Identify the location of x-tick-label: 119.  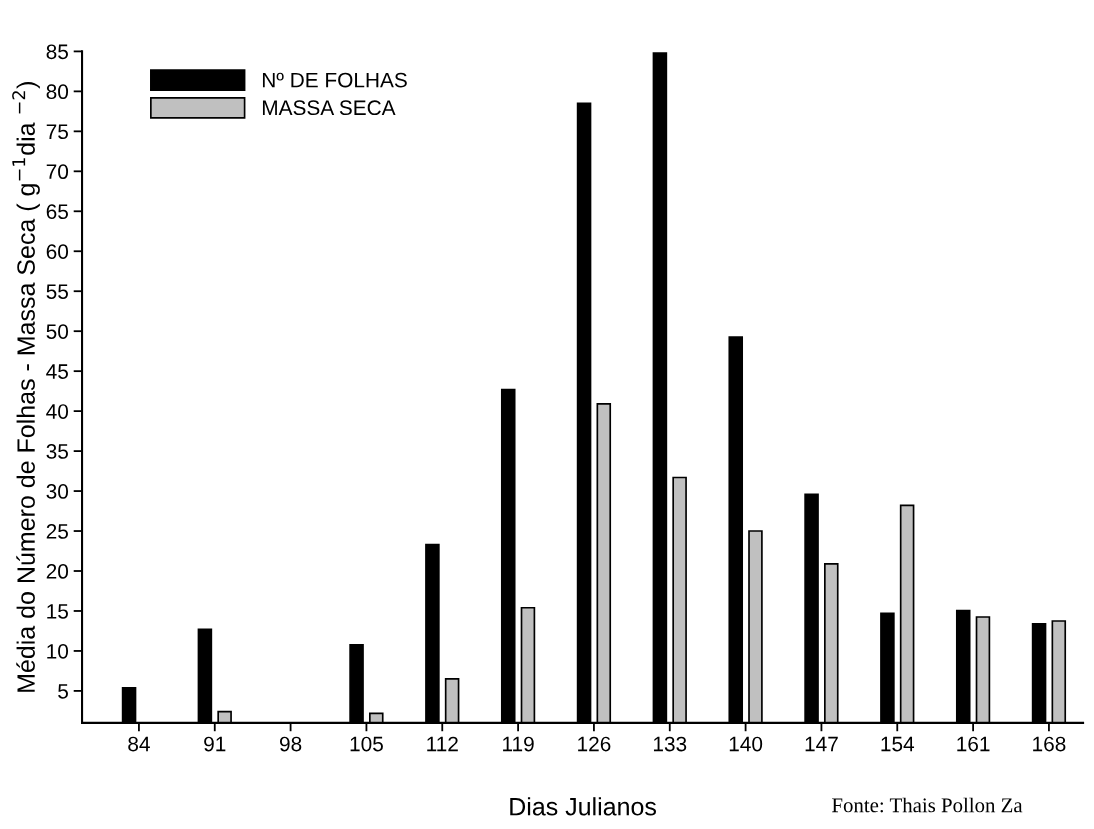
(518, 744).